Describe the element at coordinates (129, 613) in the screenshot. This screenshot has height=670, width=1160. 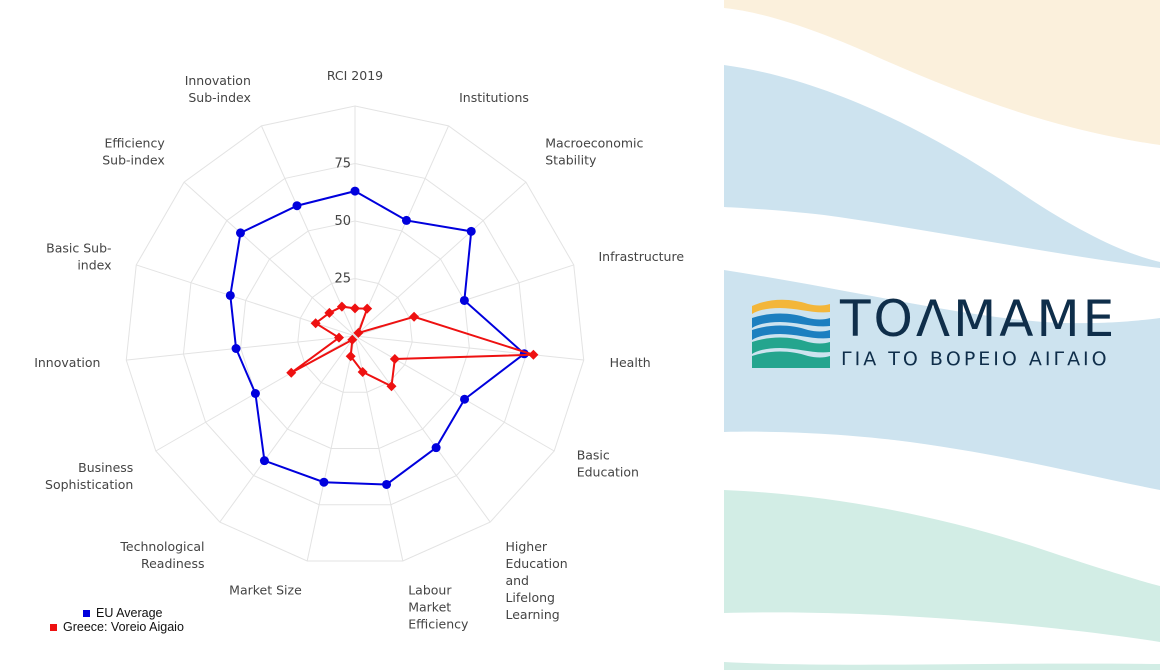
I see `legend-label-eu: EU Average` at that location.